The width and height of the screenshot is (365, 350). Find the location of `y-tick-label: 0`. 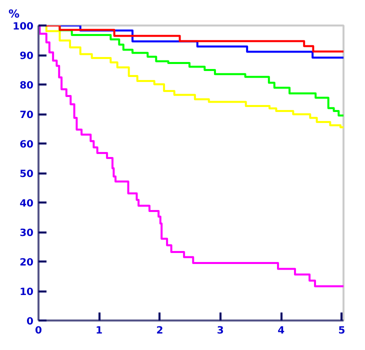

y-tick-label: 0 is located at coordinates (30, 322).